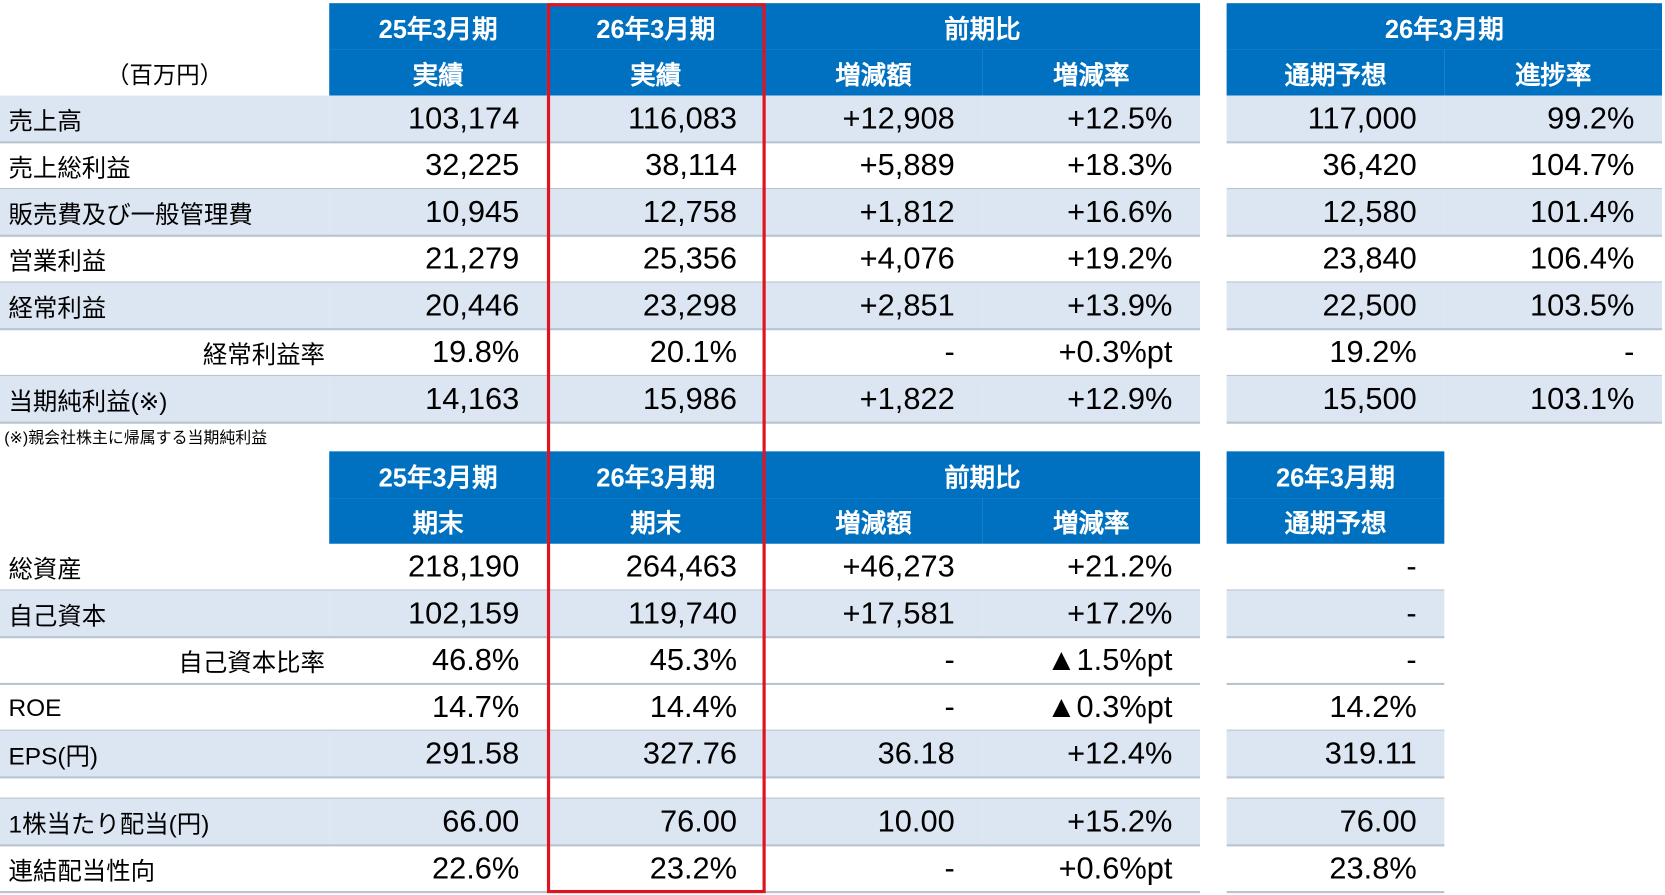 Image resolution: width=1665 pixels, height=895 pixels. What do you see at coordinates (1120, 566) in the screenshot?
I see `value-cell: +21.2%` at bounding box center [1120, 566].